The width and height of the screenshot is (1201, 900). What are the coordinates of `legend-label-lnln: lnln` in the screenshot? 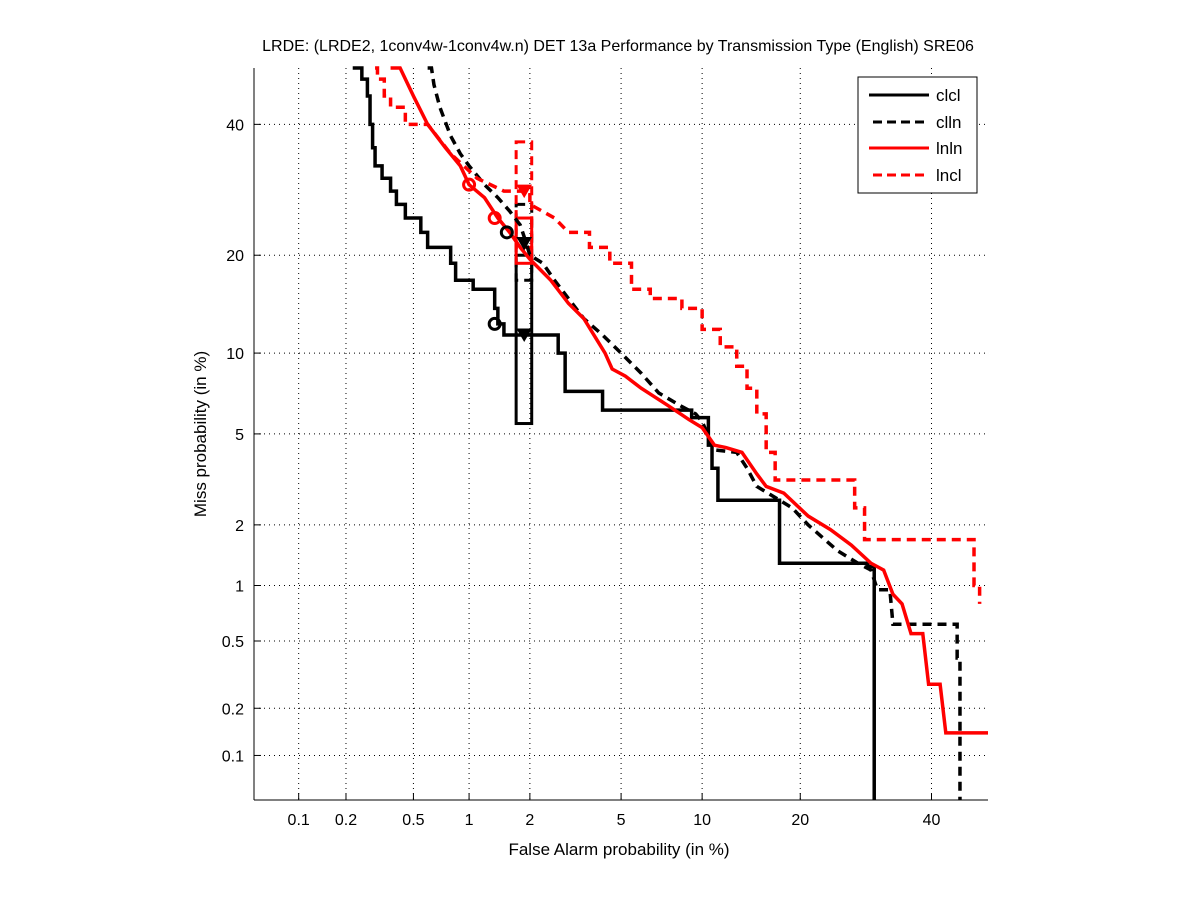 It's located at (949, 148).